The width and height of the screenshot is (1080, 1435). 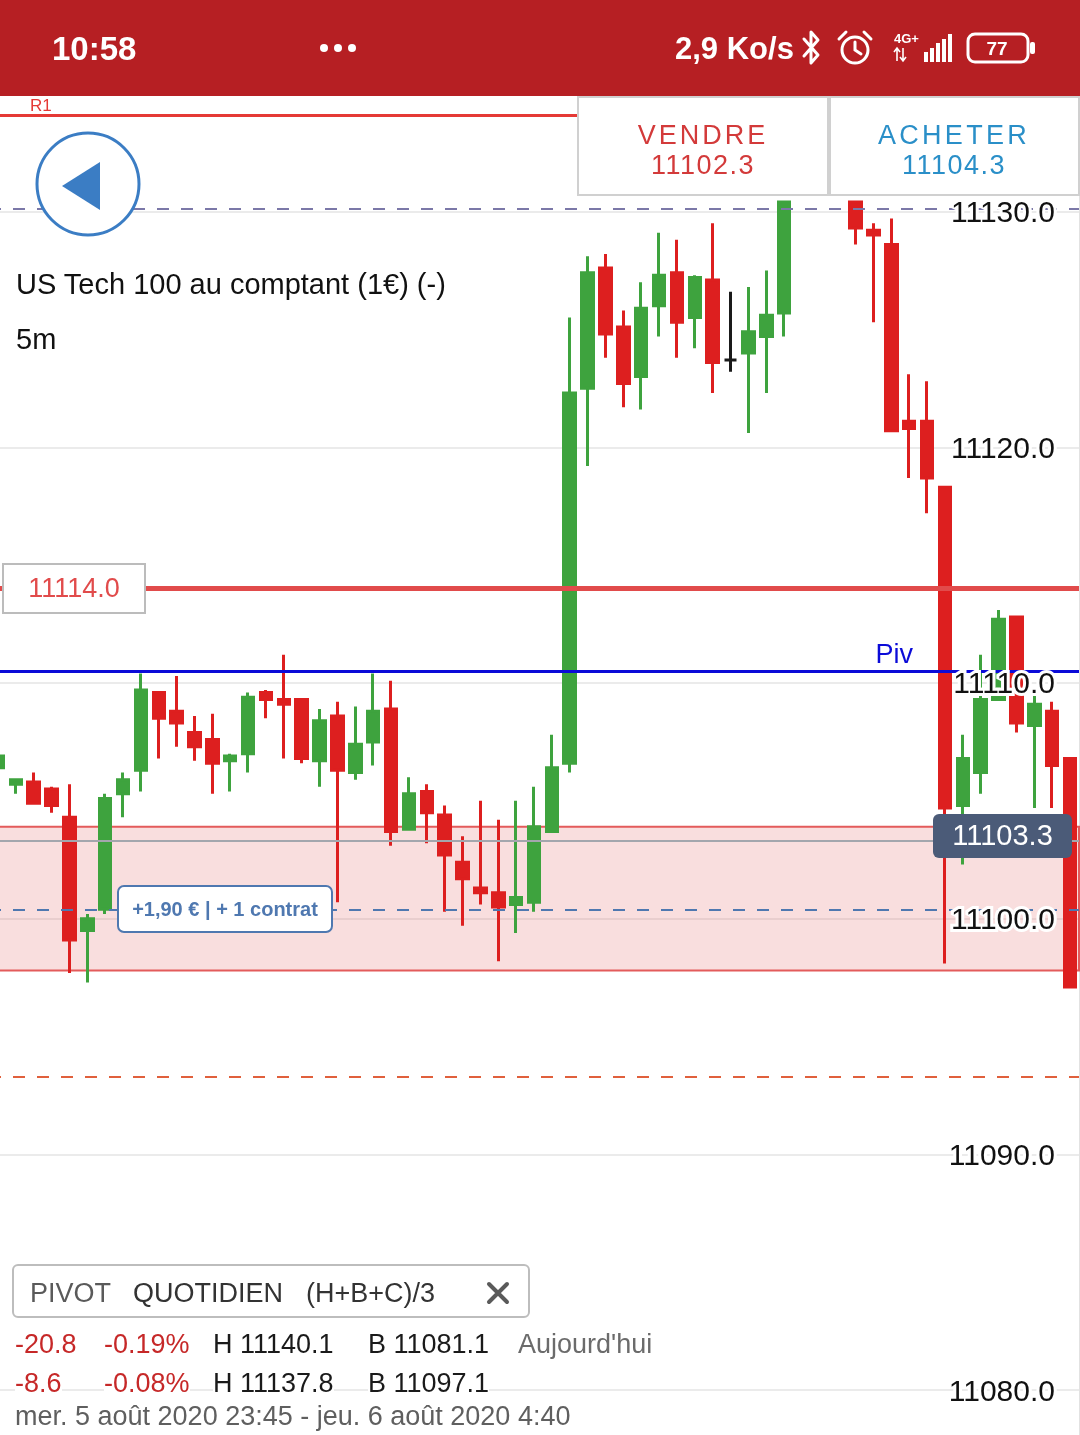 What do you see at coordinates (41, 105) in the screenshot?
I see `ref-line-label: R1` at bounding box center [41, 105].